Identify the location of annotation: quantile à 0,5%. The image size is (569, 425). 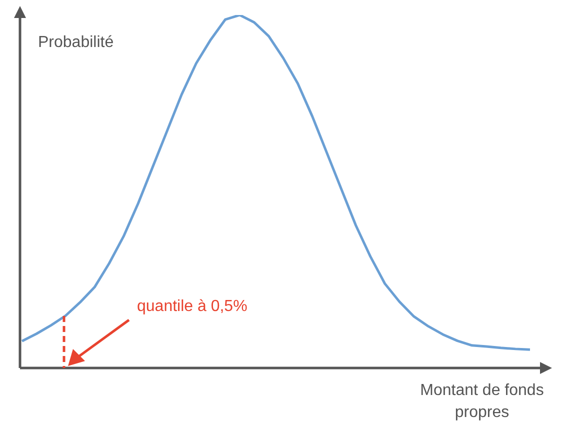
(192, 307).